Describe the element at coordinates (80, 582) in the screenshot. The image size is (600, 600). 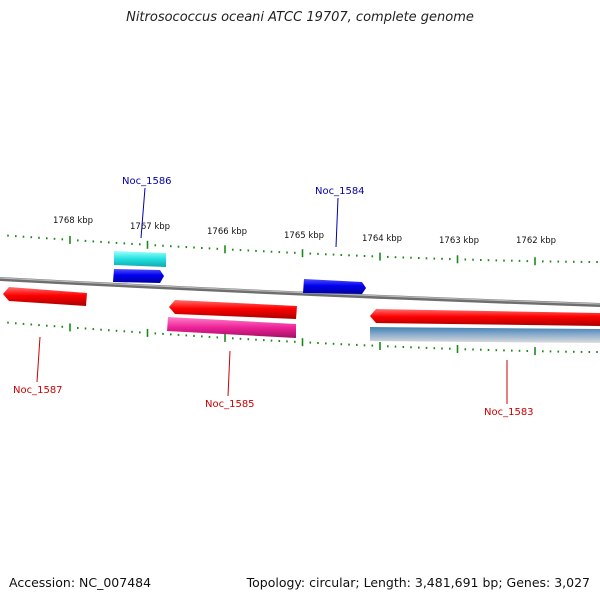
I see `accession-text: Accession: NC_007484` at that location.